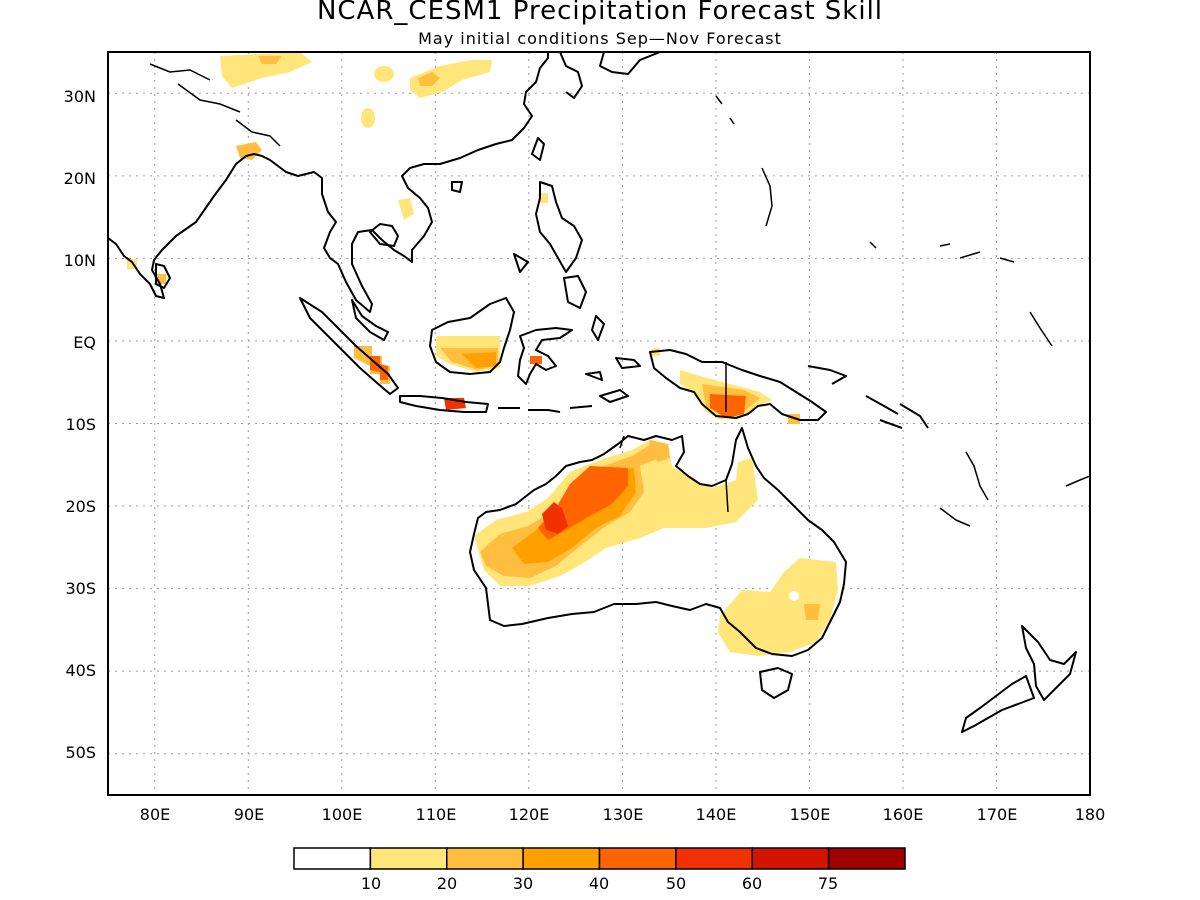  Describe the element at coordinates (80, 506) in the screenshot. I see `lat-tick-label: 20S` at that location.